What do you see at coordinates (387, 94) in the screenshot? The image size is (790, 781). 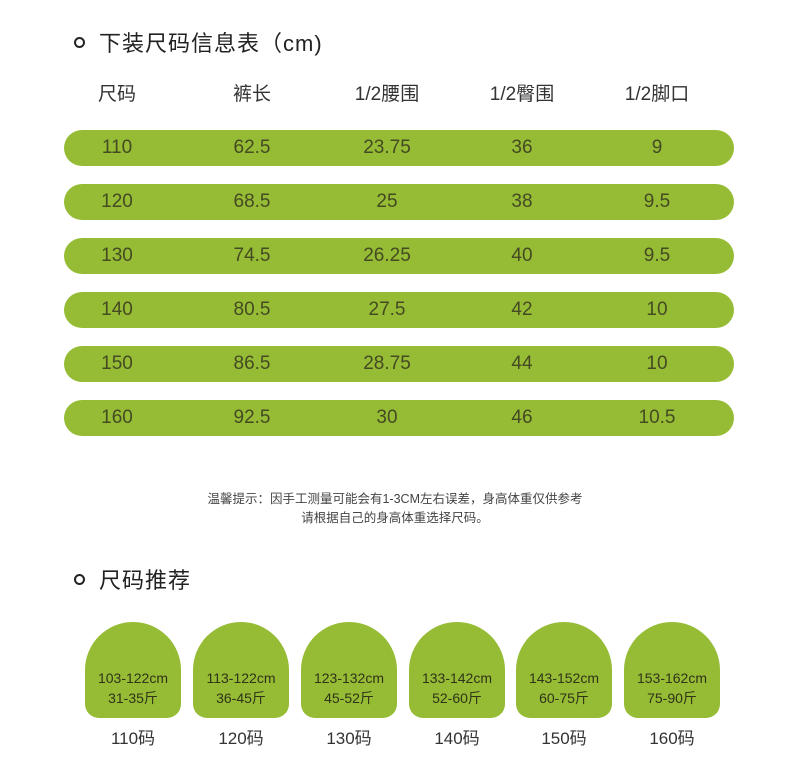 I see `header-waist: 1/2腰围` at bounding box center [387, 94].